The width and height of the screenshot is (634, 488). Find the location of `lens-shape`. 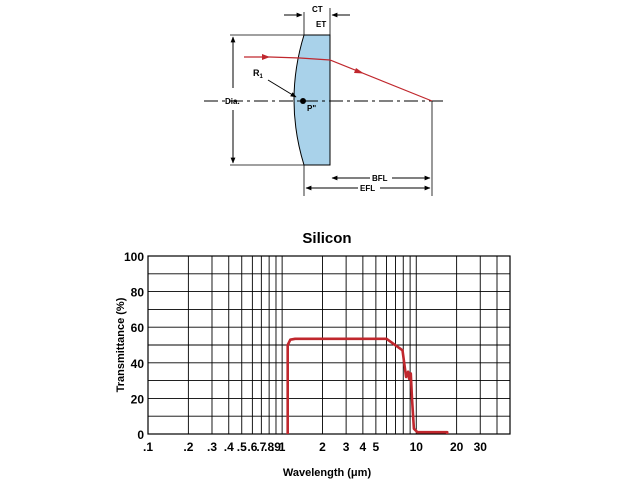

lens-shape is located at coordinates (312, 100).